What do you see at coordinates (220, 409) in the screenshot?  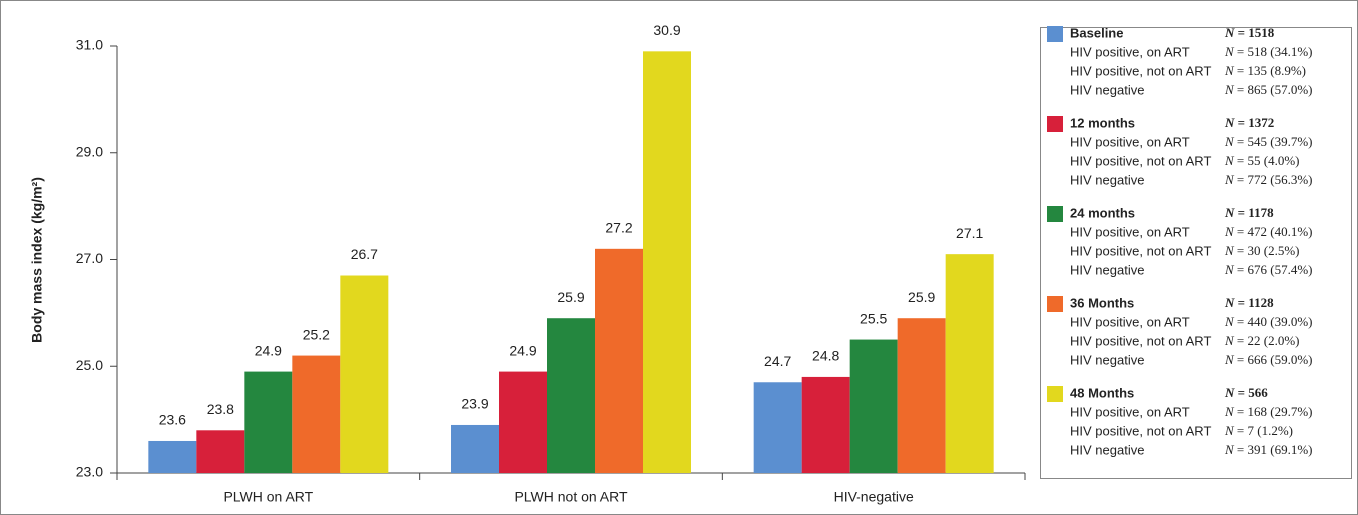 I see `data-label: 23.8` at bounding box center [220, 409].